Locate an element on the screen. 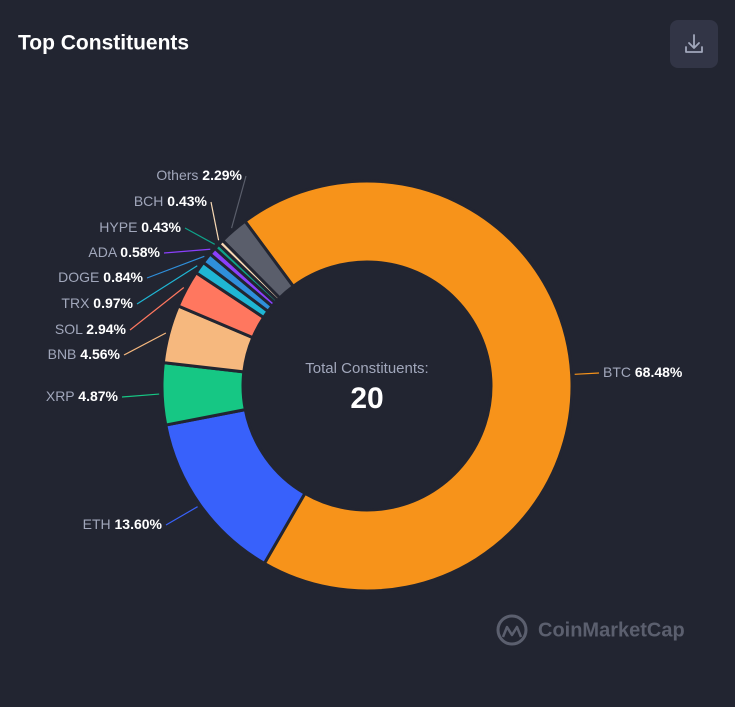 This screenshot has height=707, width=735. slice-value: 2.29% is located at coordinates (222, 175).